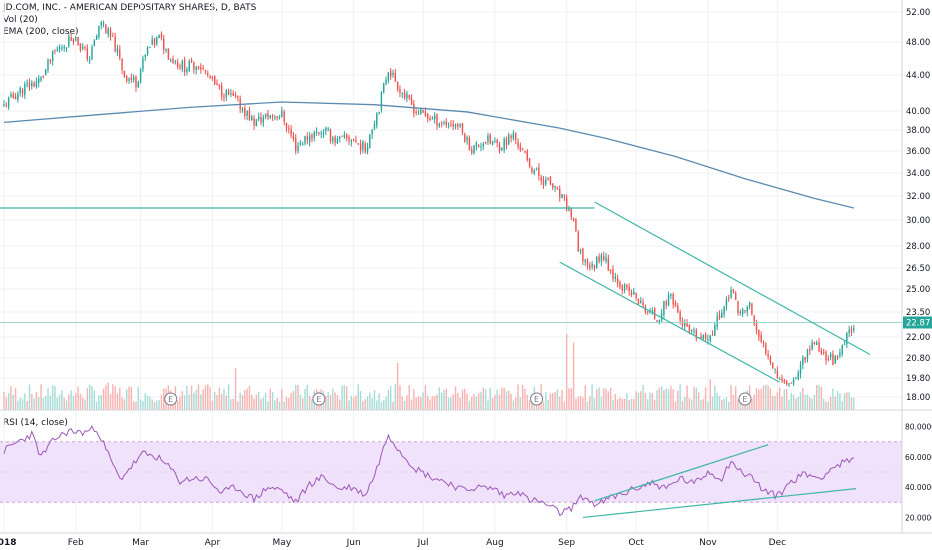 This screenshot has width=932, height=550. Describe the element at coordinates (918, 359) in the screenshot. I see `y-tick-label: 20.80` at that location.